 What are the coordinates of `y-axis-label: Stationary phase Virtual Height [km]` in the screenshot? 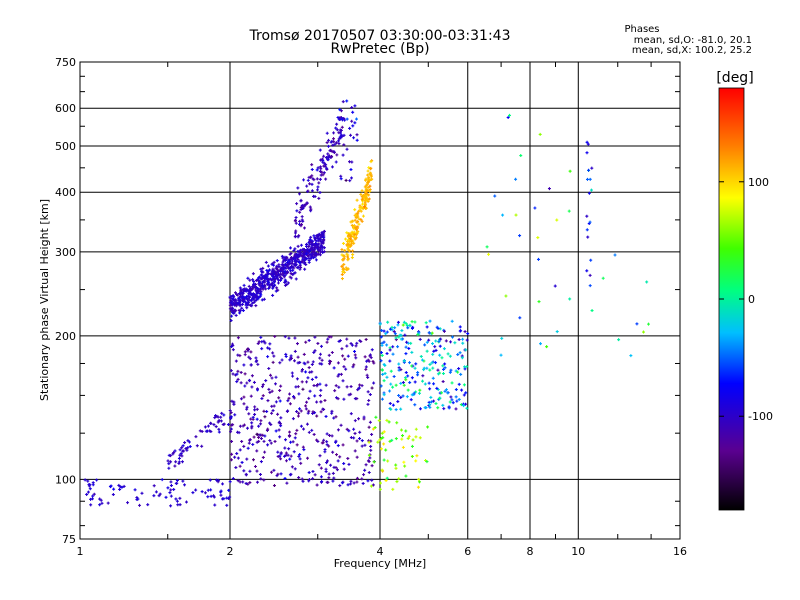 It's located at (44, 300).